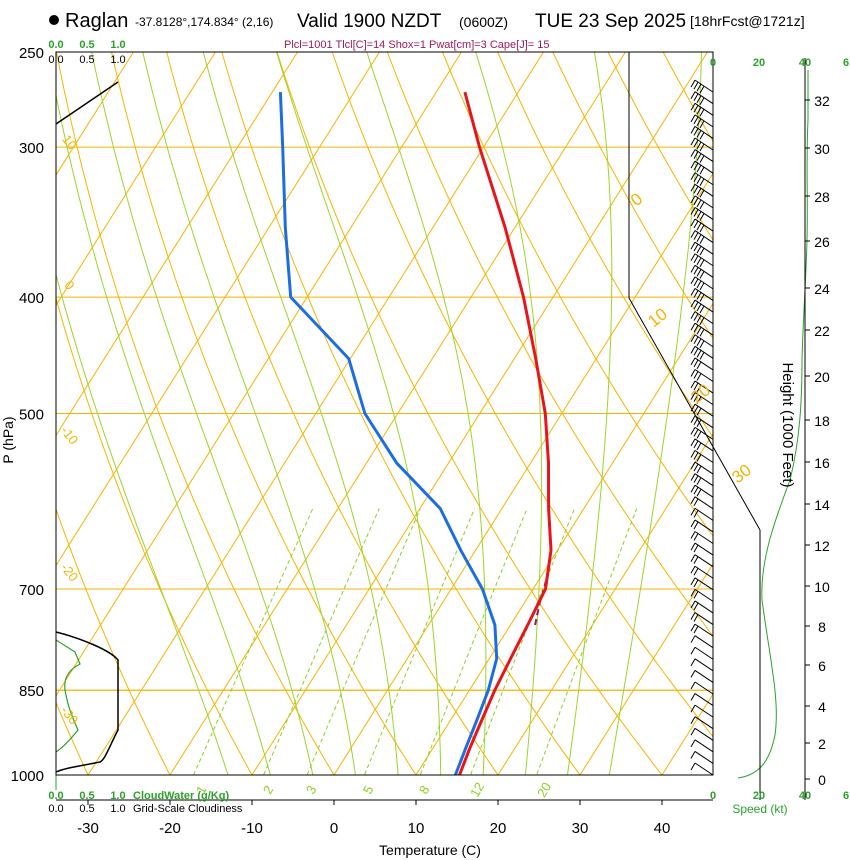  What do you see at coordinates (424, 790) in the screenshot?
I see `mixing-ratio-label: 8` at bounding box center [424, 790].